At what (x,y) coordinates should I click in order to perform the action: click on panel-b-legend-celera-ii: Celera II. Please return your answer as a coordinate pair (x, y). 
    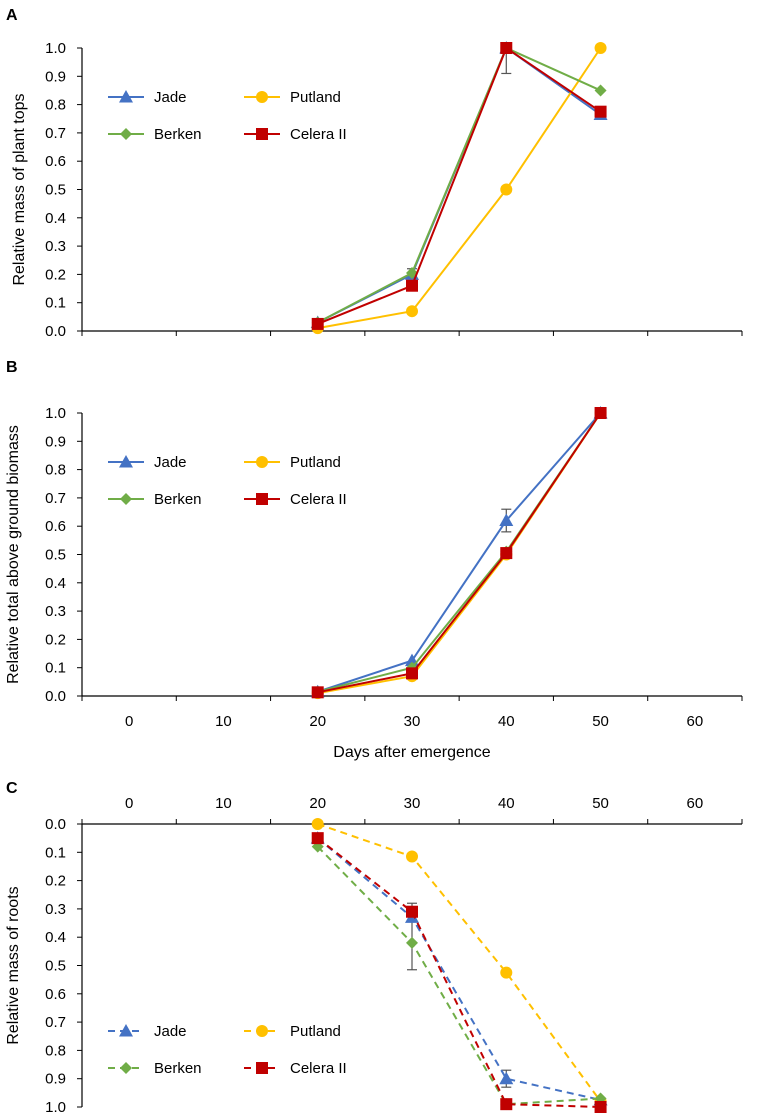
    Looking at the image, I should click on (295, 499).